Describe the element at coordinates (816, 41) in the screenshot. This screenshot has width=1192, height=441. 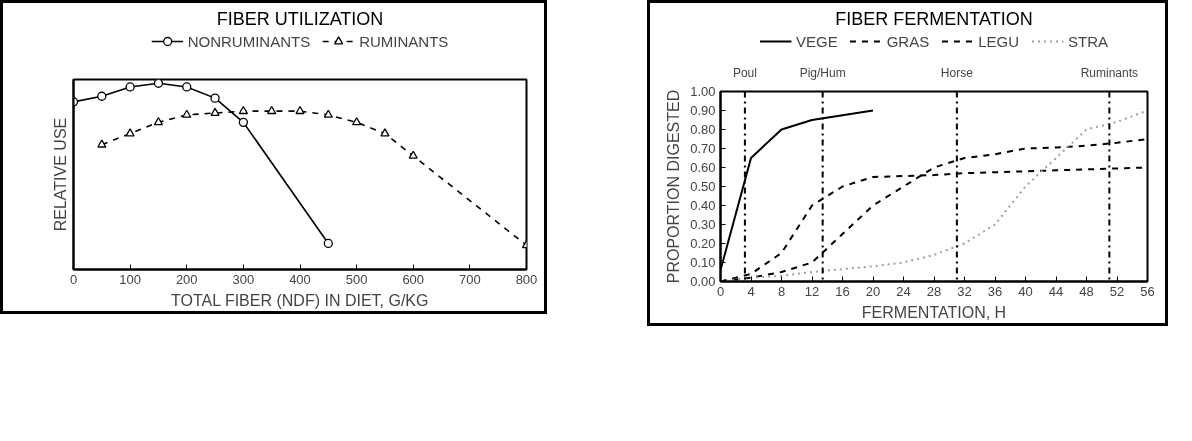
I see `legend-label: VEGE` at that location.